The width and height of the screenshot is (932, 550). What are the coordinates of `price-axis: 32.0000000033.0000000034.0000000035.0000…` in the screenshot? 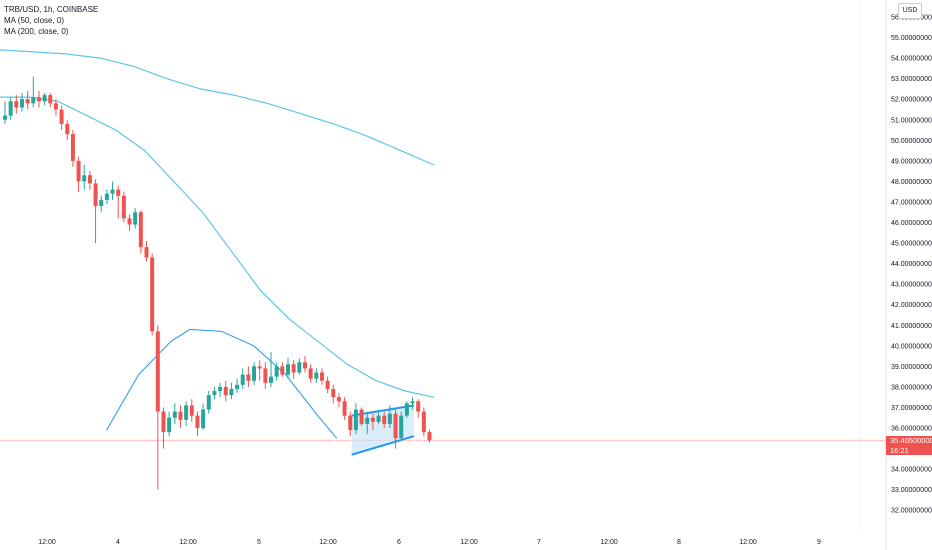 It's located at (911, 265).